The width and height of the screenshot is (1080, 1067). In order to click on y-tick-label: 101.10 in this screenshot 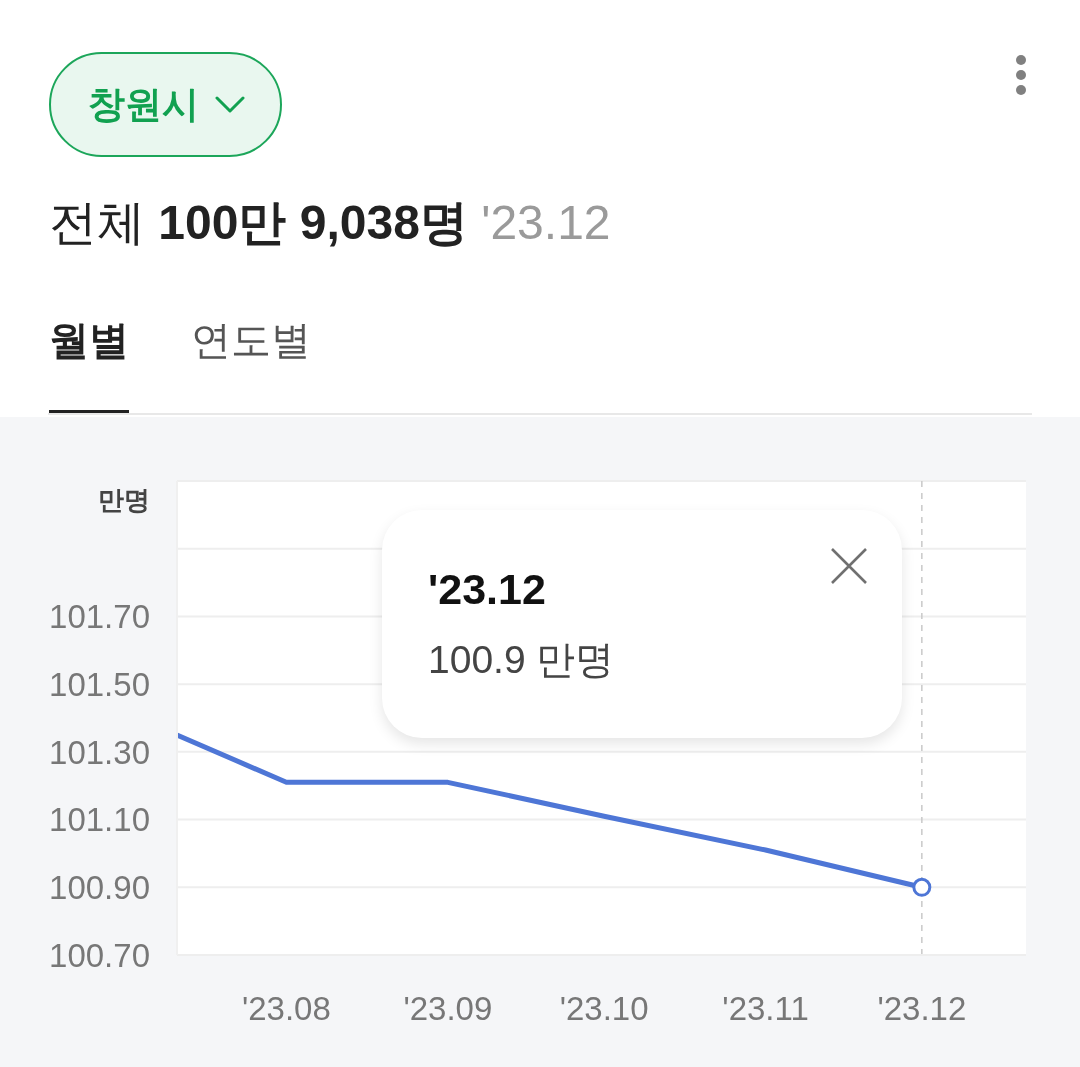, I will do `click(99, 820)`.